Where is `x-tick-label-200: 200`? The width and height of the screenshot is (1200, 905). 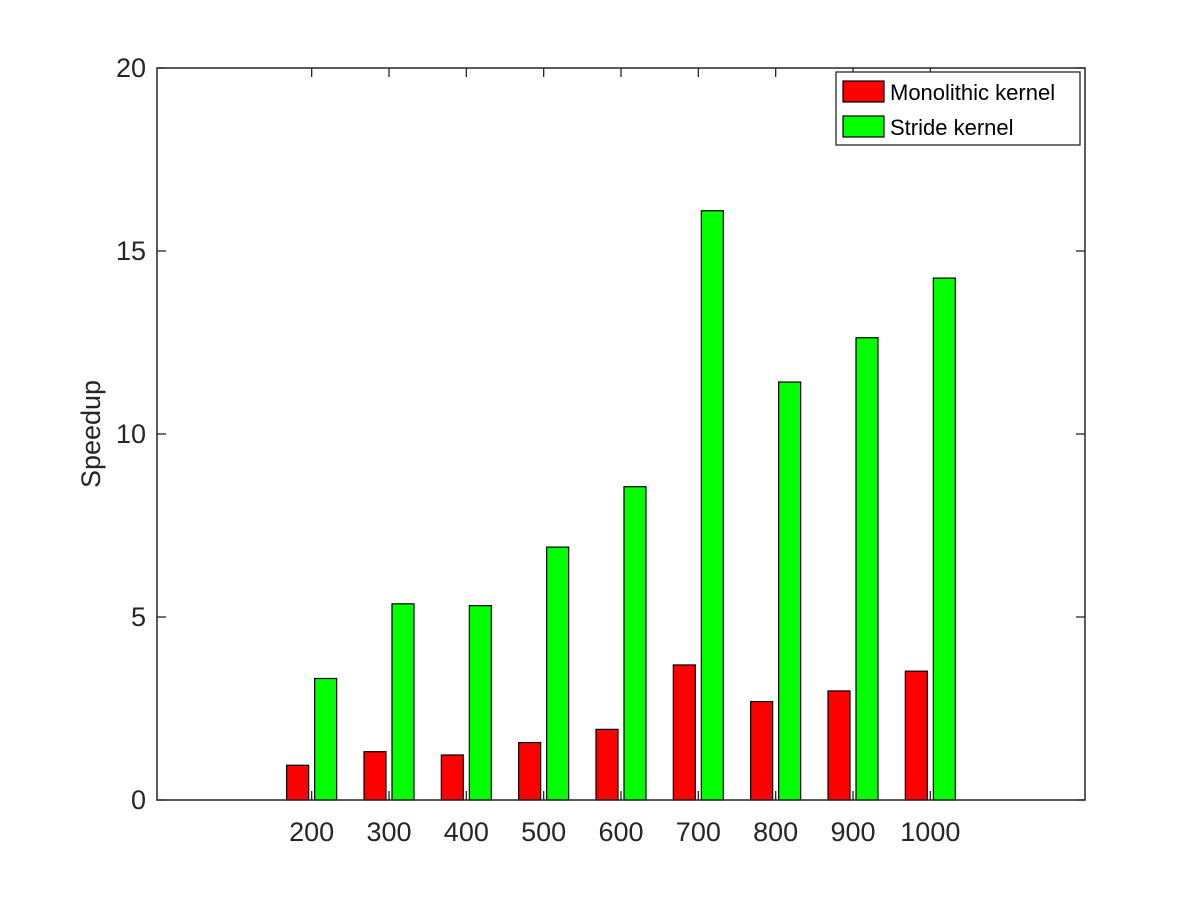
x-tick-label-200: 200 is located at coordinates (311, 832).